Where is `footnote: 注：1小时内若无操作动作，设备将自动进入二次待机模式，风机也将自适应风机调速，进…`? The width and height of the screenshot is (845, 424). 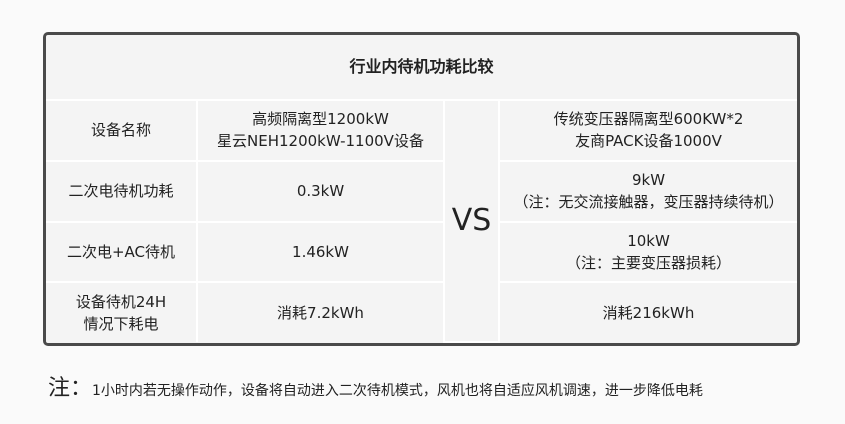
footnote: 注：1小时内若无操作动作，设备将自动进入二次待机模式，风机也将自适应风机调速，进… is located at coordinates (375, 386).